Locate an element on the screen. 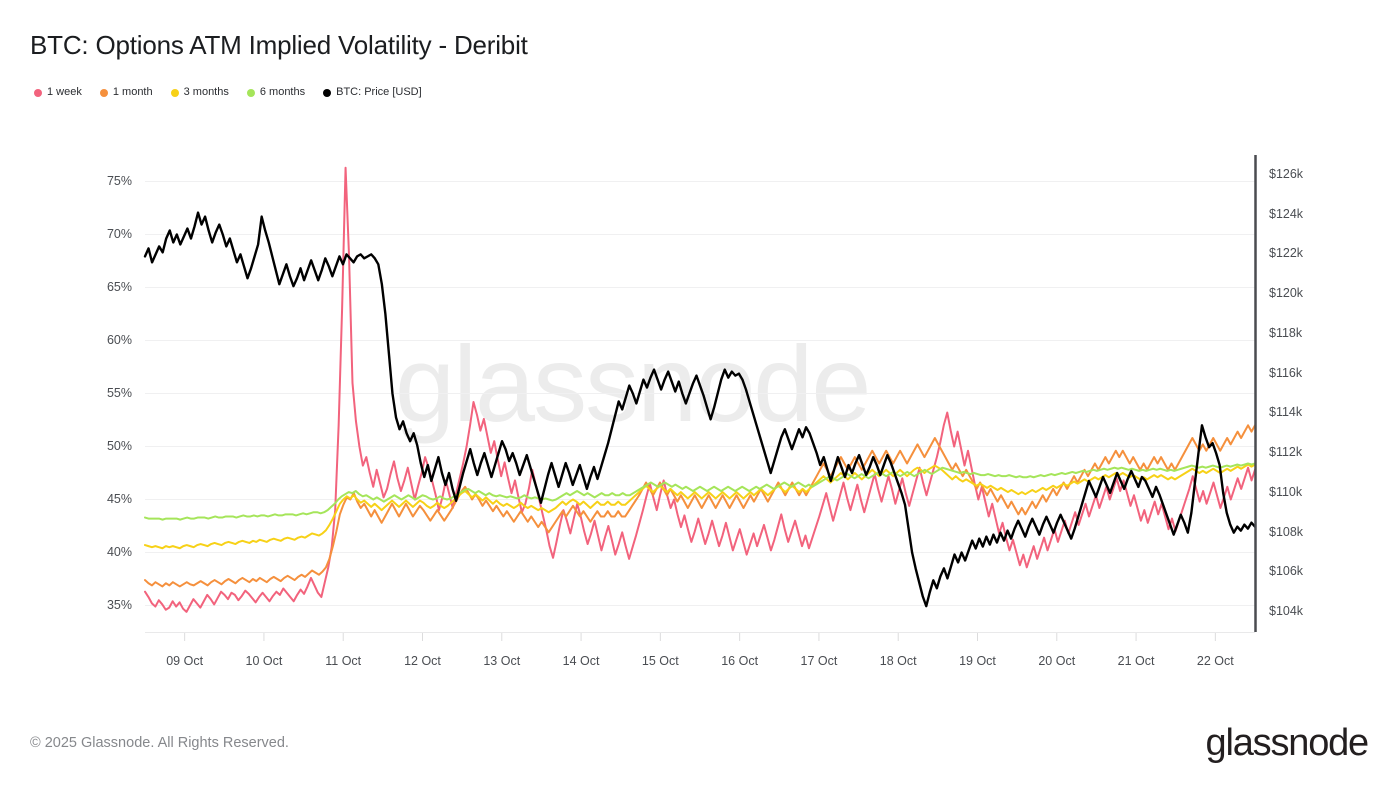 Image resolution: width=1400 pixels, height=787 pixels. y-axis-right-tick-label: $122k is located at coordinates (1286, 253).